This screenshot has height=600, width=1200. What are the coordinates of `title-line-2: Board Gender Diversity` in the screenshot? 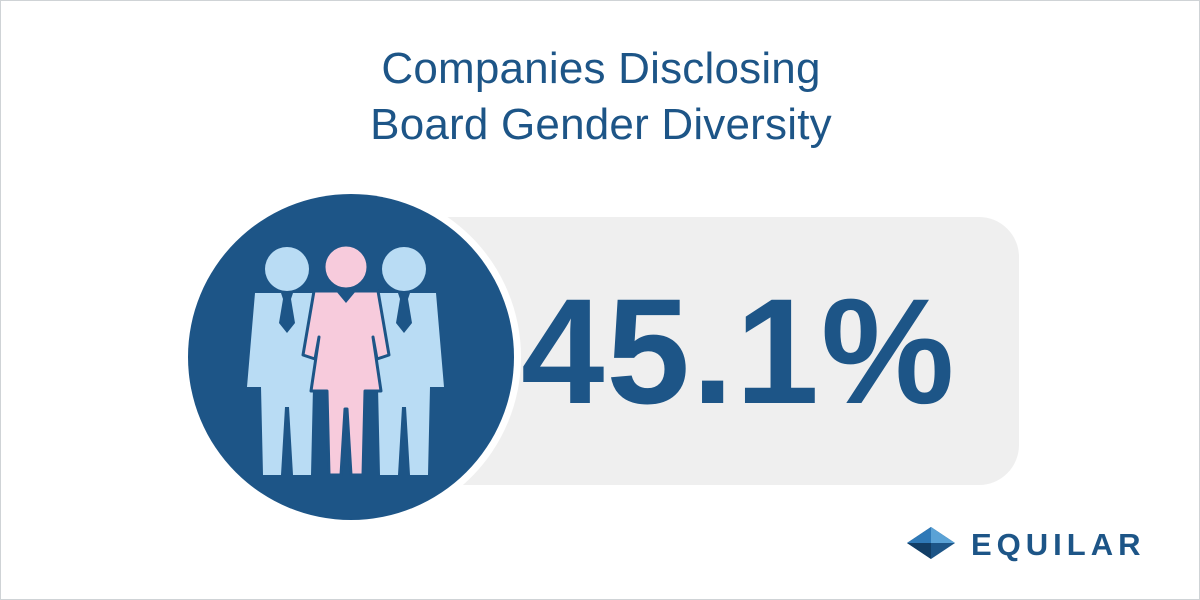 It's located at (601, 124).